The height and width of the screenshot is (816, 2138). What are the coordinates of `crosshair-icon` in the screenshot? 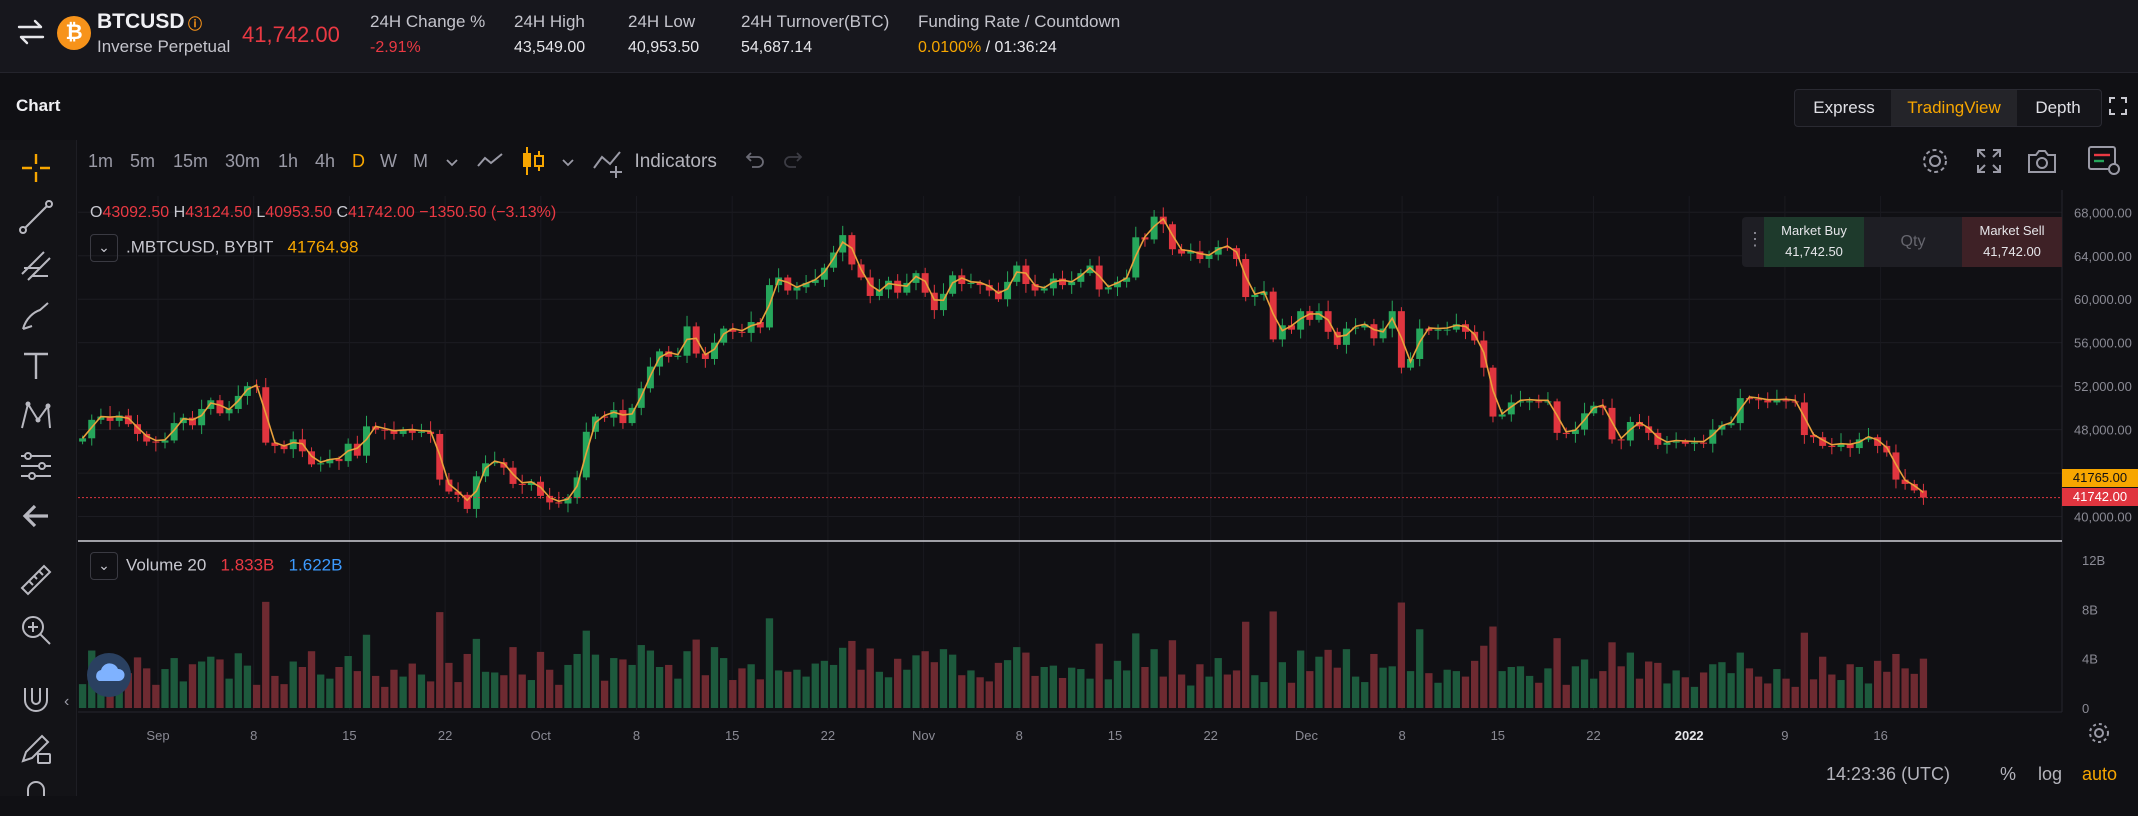 It's located at (36, 168).